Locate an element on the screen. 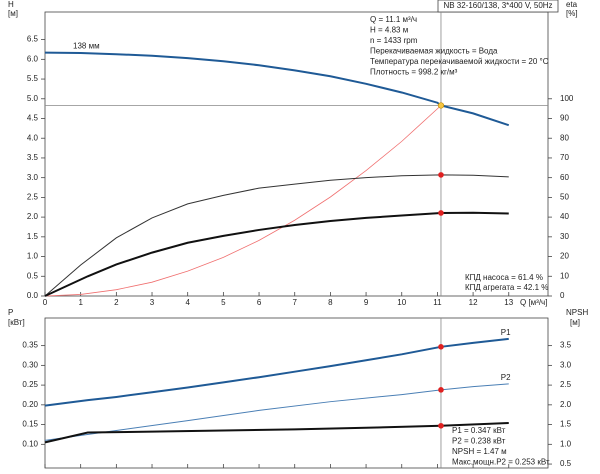  y2-tick-label: 3.5 is located at coordinates (566, 345).